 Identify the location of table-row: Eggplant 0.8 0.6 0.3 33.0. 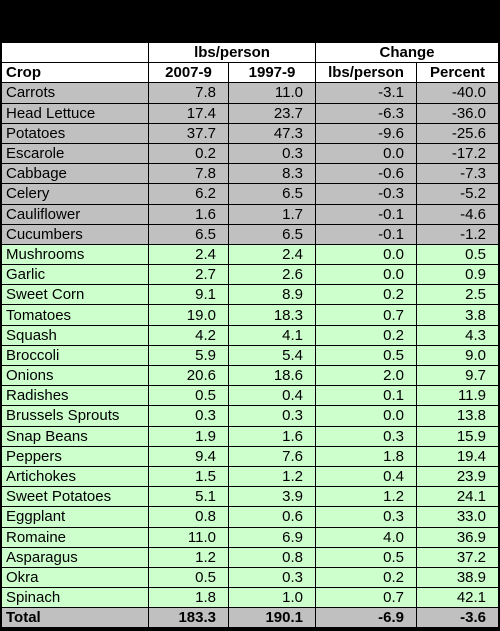
(250, 517).